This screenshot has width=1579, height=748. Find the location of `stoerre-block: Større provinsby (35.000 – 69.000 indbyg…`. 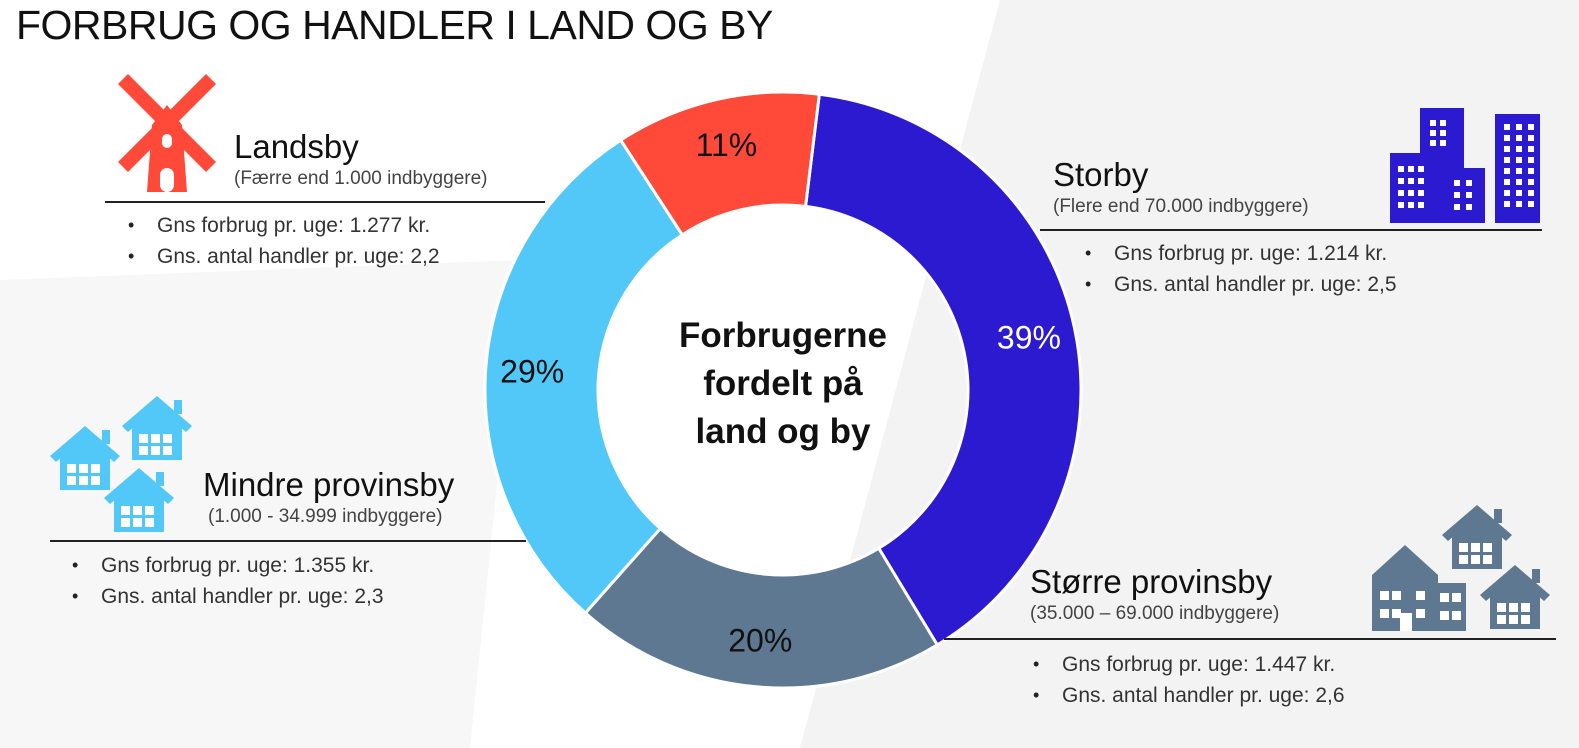

stoerre-block: Større provinsby (35.000 – 69.000 indbyg… is located at coordinates (1154, 595).